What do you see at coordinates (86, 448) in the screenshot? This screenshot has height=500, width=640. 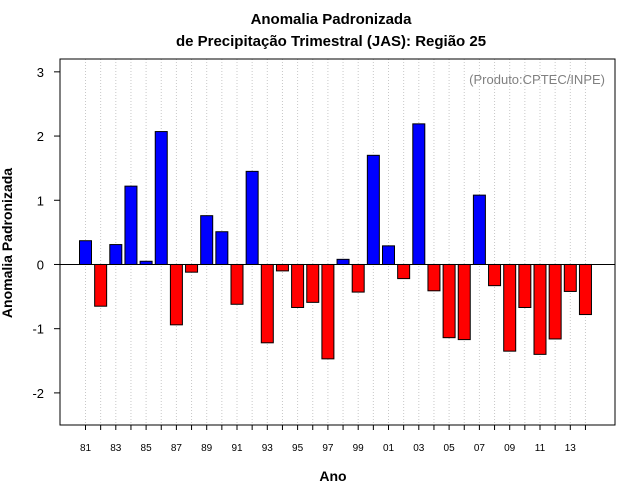 I see `x-tick-label-81: 81` at bounding box center [86, 448].